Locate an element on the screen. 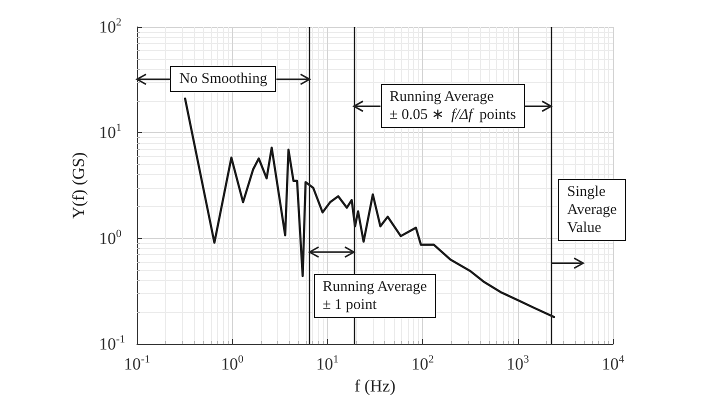 This screenshot has width=715, height=404. annotation: Single Average Value is located at coordinates (592, 210).